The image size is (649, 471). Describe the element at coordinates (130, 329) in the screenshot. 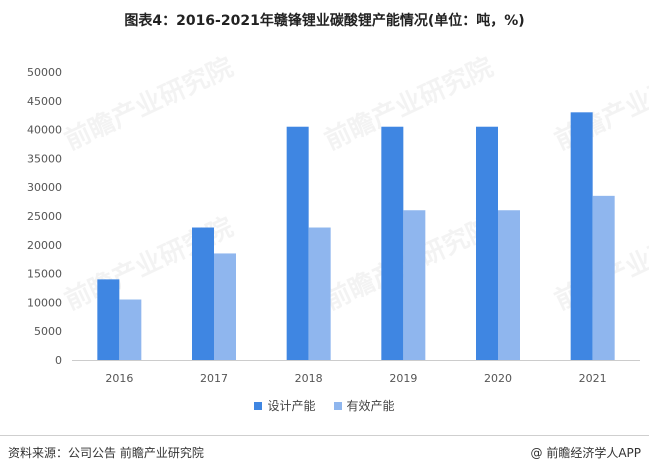

I see `bar-effective-2016` at that location.